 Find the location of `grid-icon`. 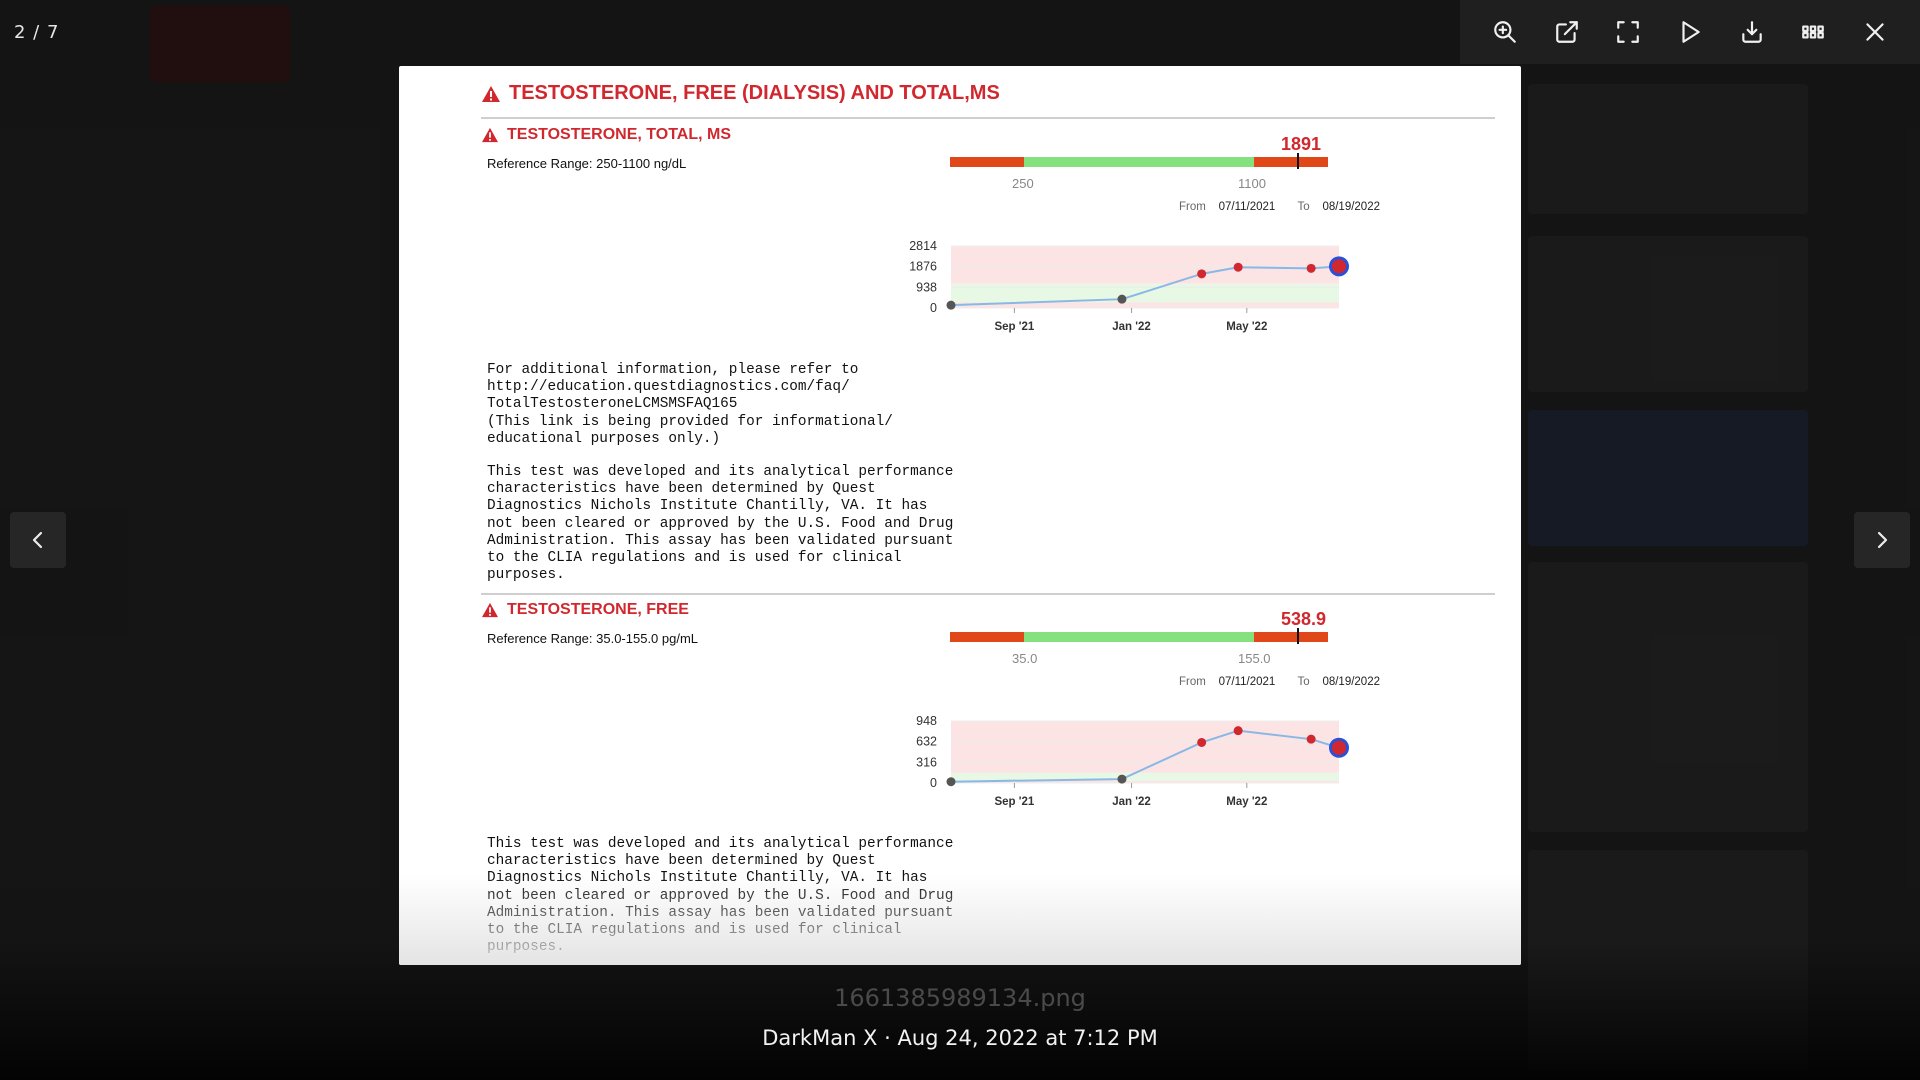

grid-icon is located at coordinates (1813, 32).